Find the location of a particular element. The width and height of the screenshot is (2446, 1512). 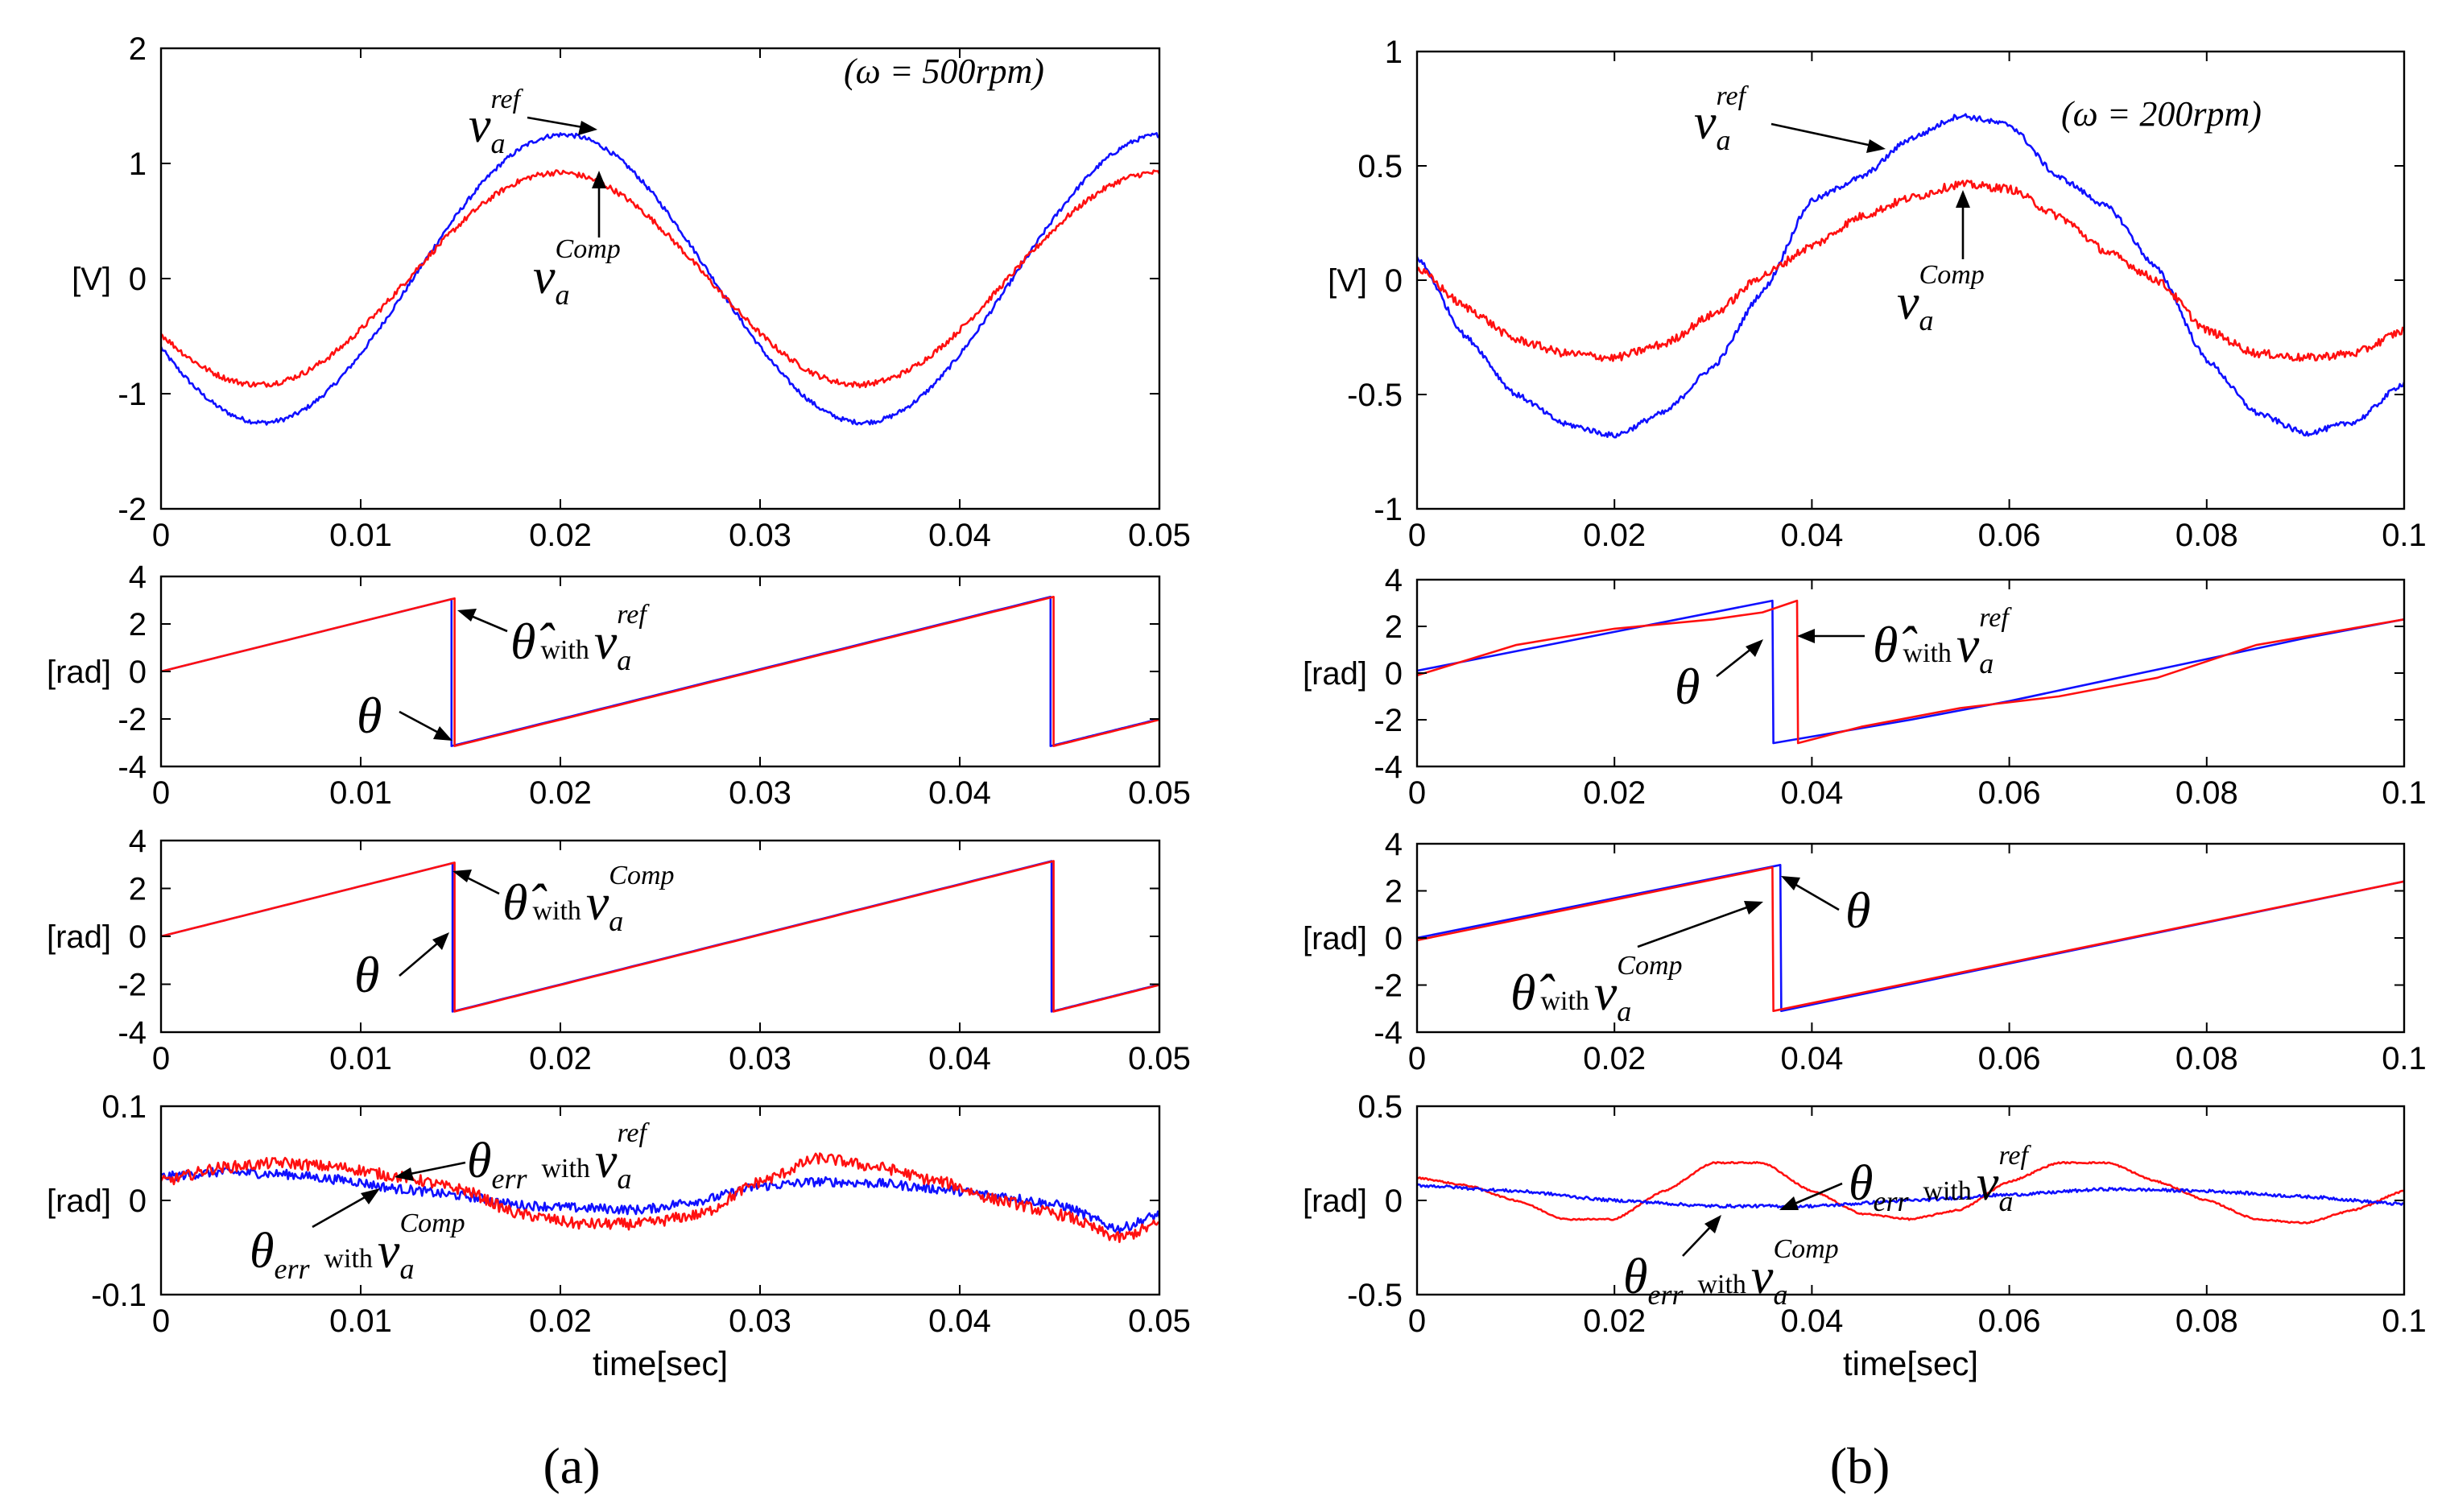

xtick-label-a2-5: 0.05 is located at coordinates (1159, 793).